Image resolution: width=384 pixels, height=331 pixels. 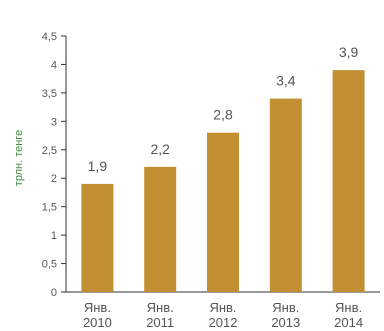 What do you see at coordinates (160, 315) in the screenshot?
I see `x-tick-label: Янв. 2011` at bounding box center [160, 315].